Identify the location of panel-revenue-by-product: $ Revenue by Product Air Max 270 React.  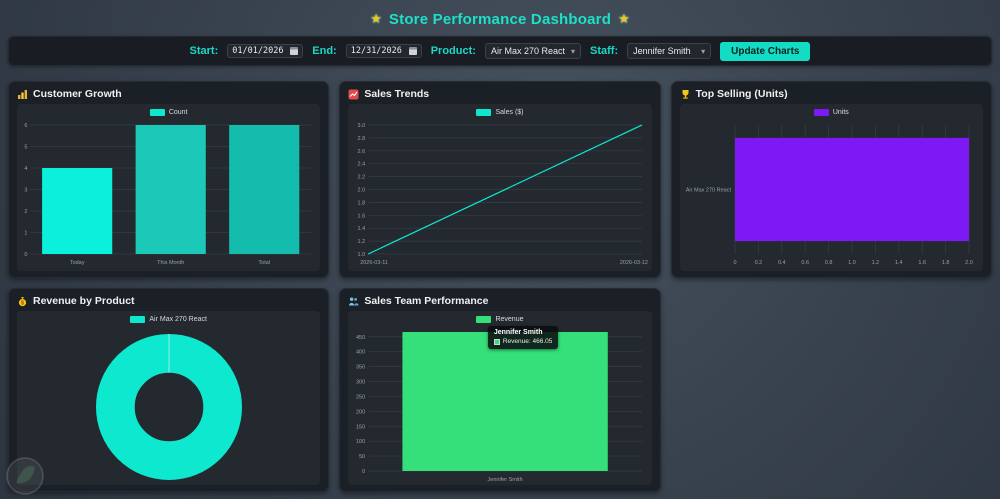
(169, 390).